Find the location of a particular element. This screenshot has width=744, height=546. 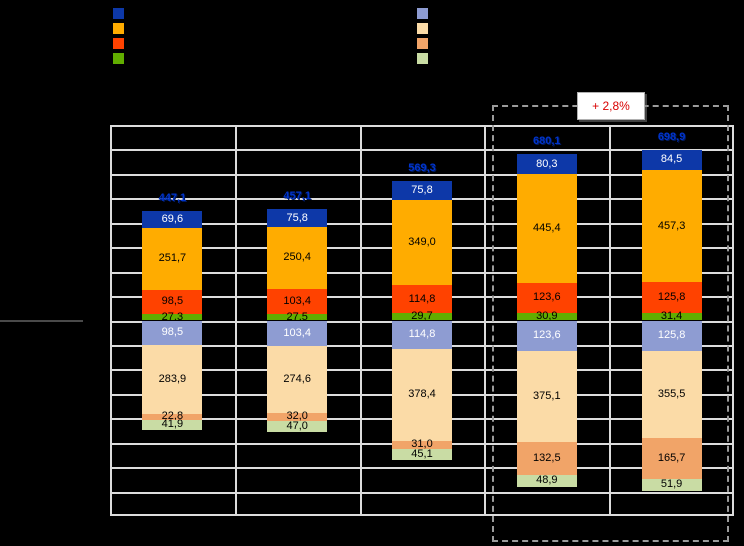

bar-segment-periwinkle: 125,8 is located at coordinates (671, 336).